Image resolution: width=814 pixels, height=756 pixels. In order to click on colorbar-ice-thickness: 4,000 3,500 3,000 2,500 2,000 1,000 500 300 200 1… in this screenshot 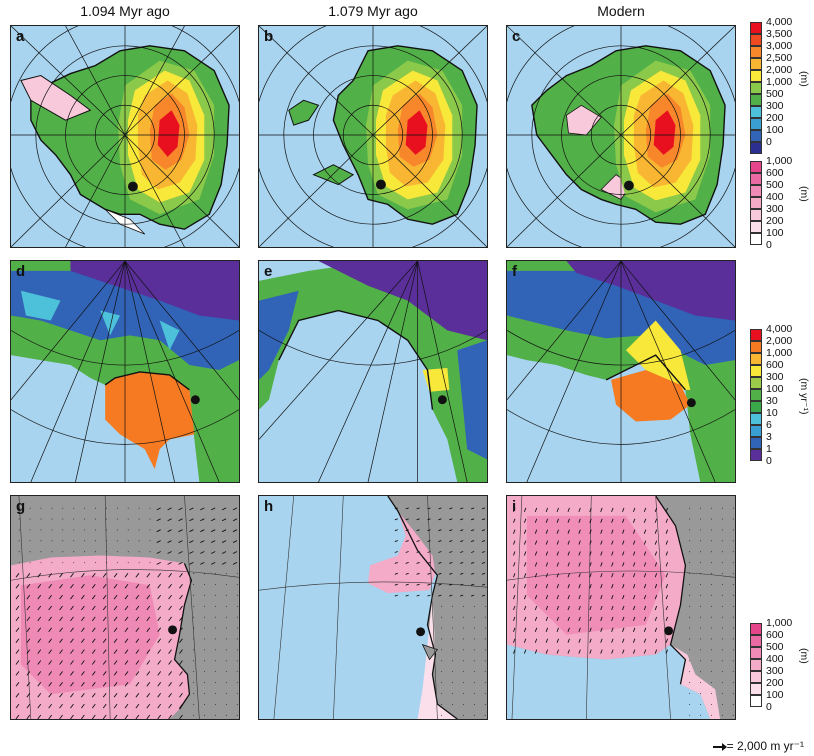, I will do `click(780, 85)`.